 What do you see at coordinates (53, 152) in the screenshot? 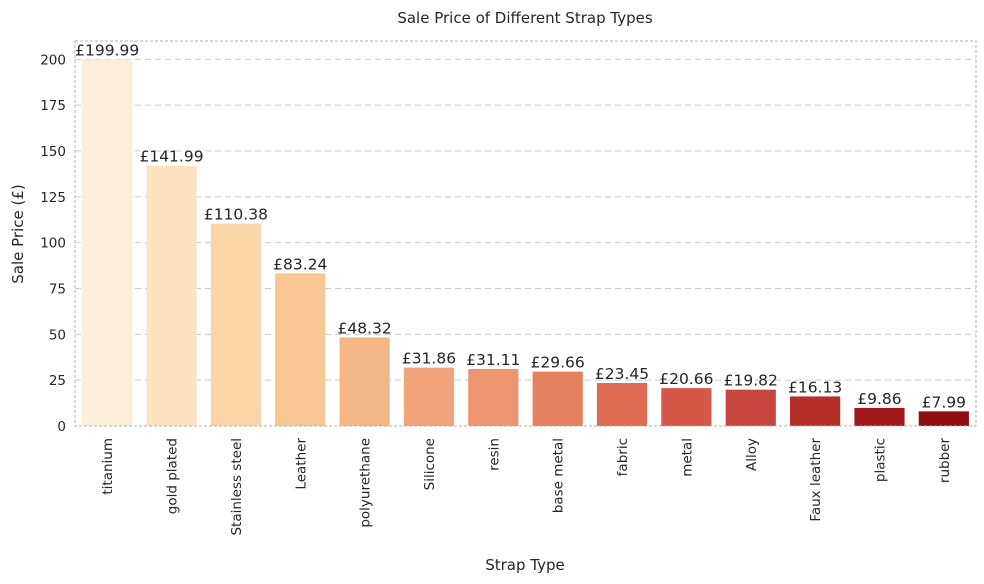
I see `y-tick-label: 150` at bounding box center [53, 152].